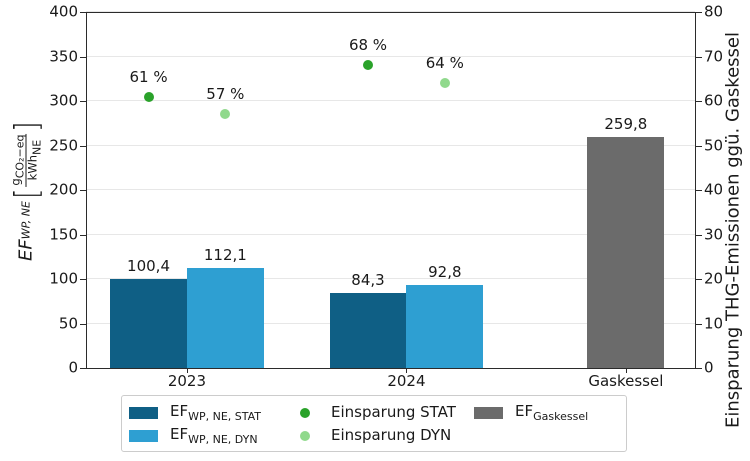  I want to click on legend-column-1: EFWP, NE, STAT EFWP, NE, DYN, so click(195, 424).